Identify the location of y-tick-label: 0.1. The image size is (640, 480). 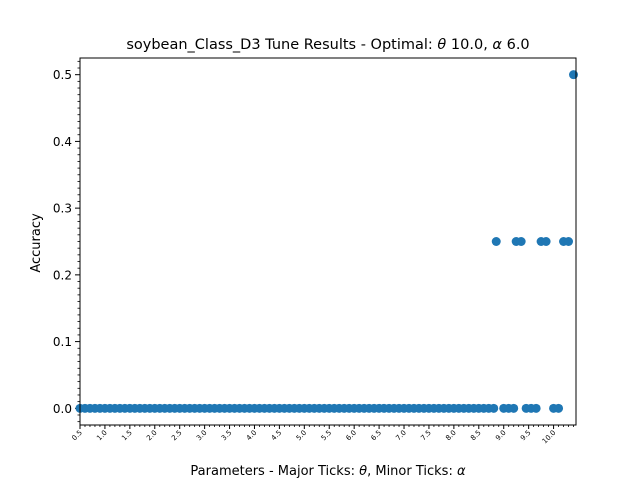
(62, 342).